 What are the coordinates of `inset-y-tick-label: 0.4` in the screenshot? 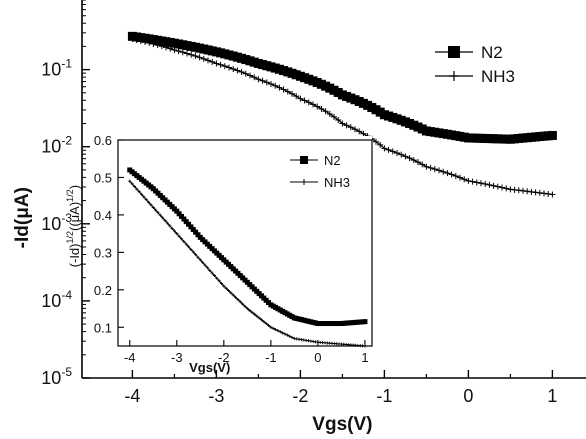 It's located at (103, 215).